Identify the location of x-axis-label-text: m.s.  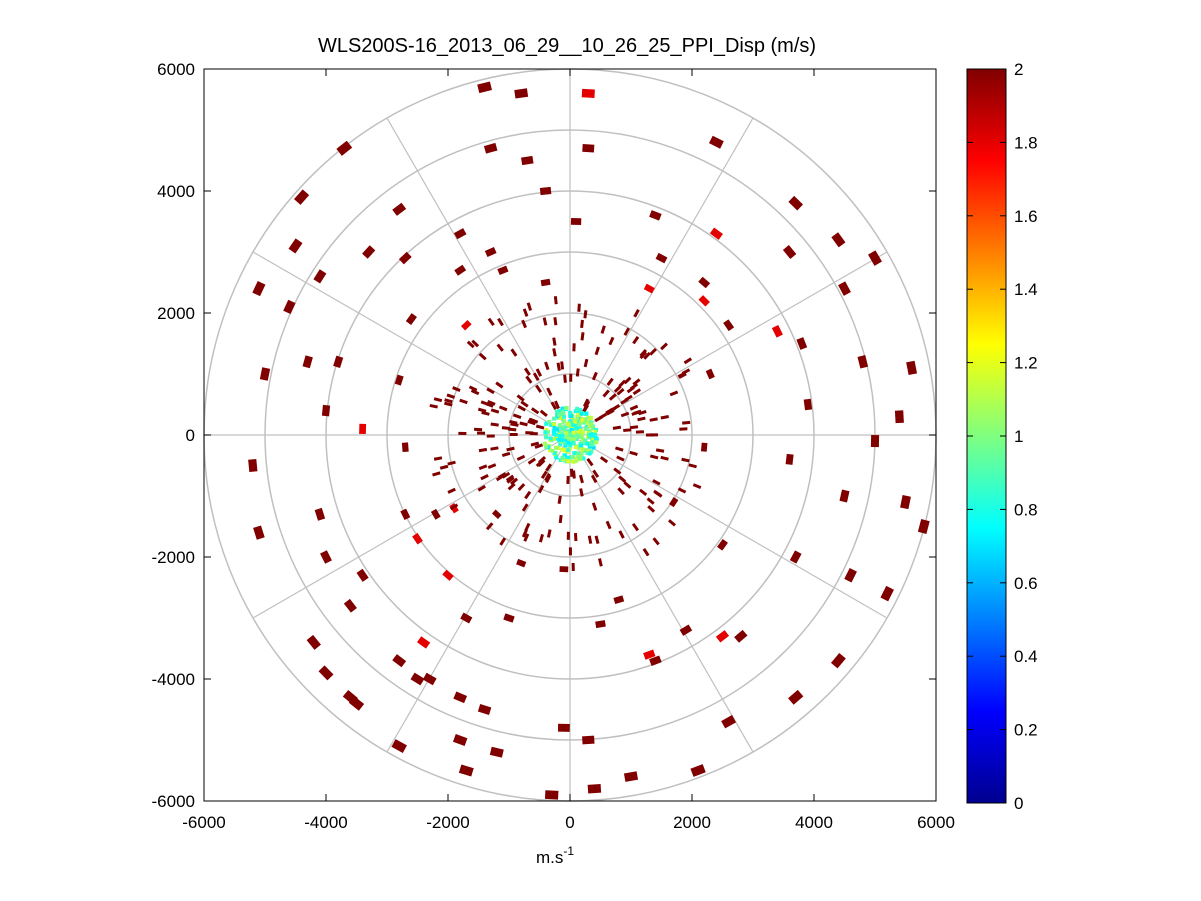
(549, 857).